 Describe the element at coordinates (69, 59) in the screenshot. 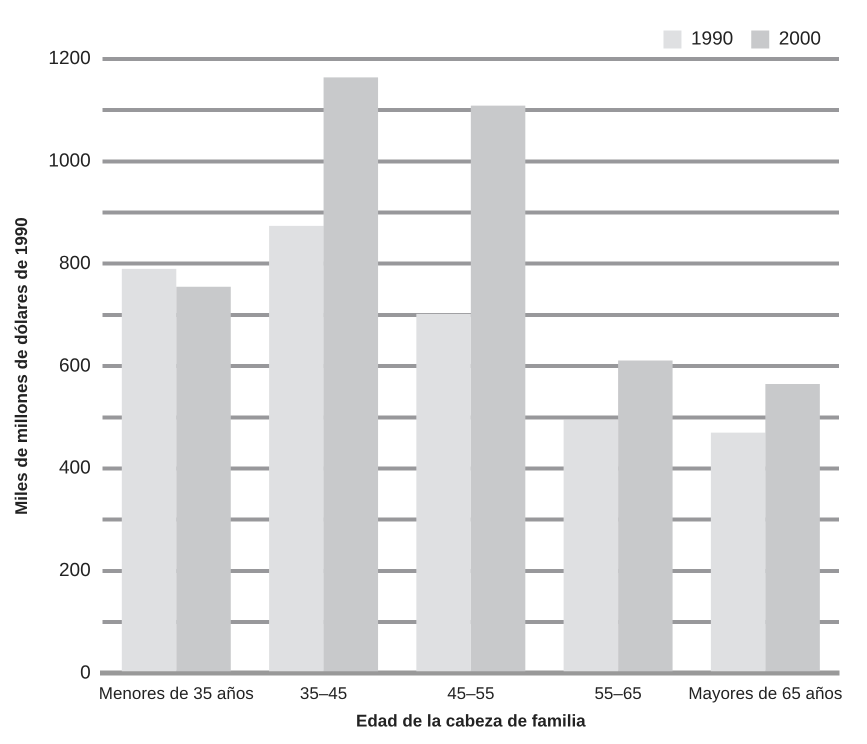

I see `y-tick-label: 1200` at that location.